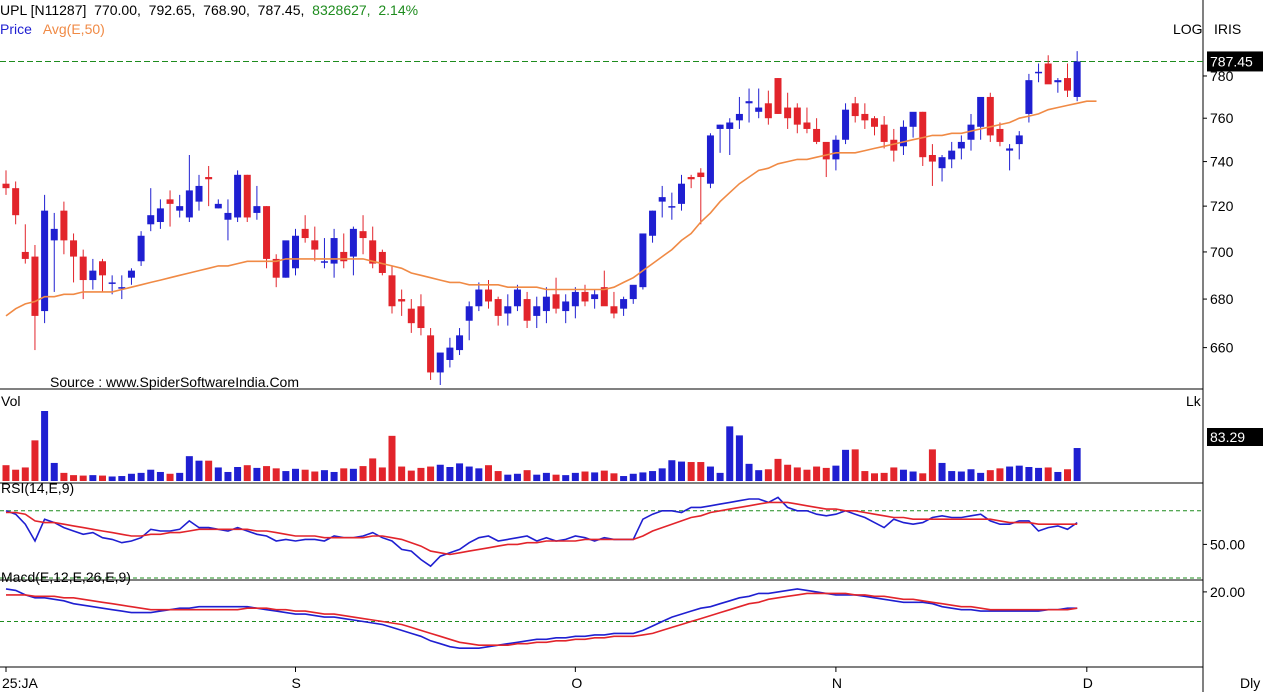  I want to click on price-tick-label: 760, so click(1222, 118).